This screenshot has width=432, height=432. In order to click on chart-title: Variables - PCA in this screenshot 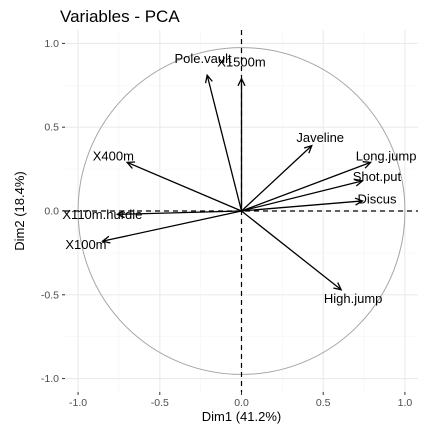, I will do `click(120, 16)`.